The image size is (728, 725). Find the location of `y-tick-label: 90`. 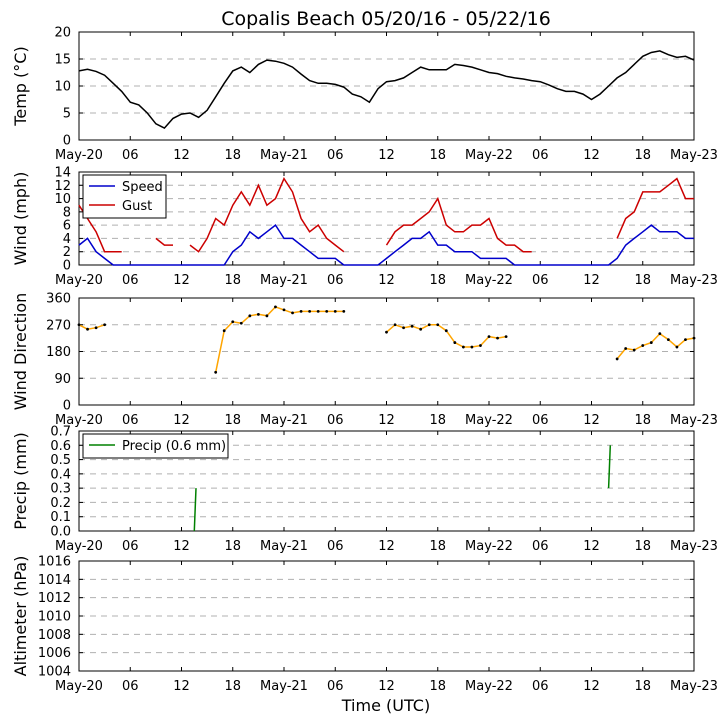

y-tick-label: 90 is located at coordinates (62, 379).